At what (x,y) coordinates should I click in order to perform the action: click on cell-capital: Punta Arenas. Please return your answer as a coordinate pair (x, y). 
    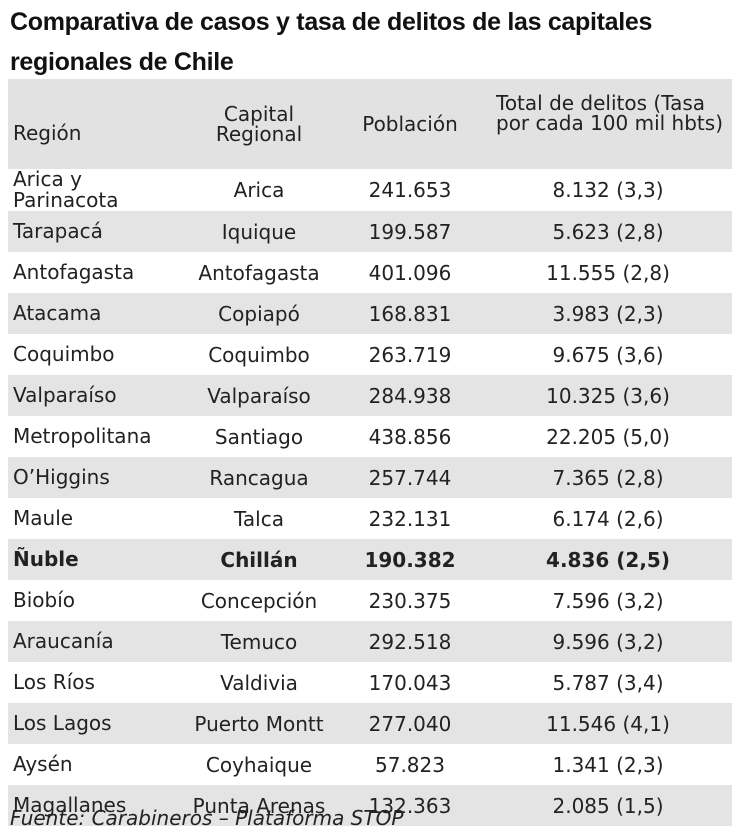
    Looking at the image, I should click on (259, 805).